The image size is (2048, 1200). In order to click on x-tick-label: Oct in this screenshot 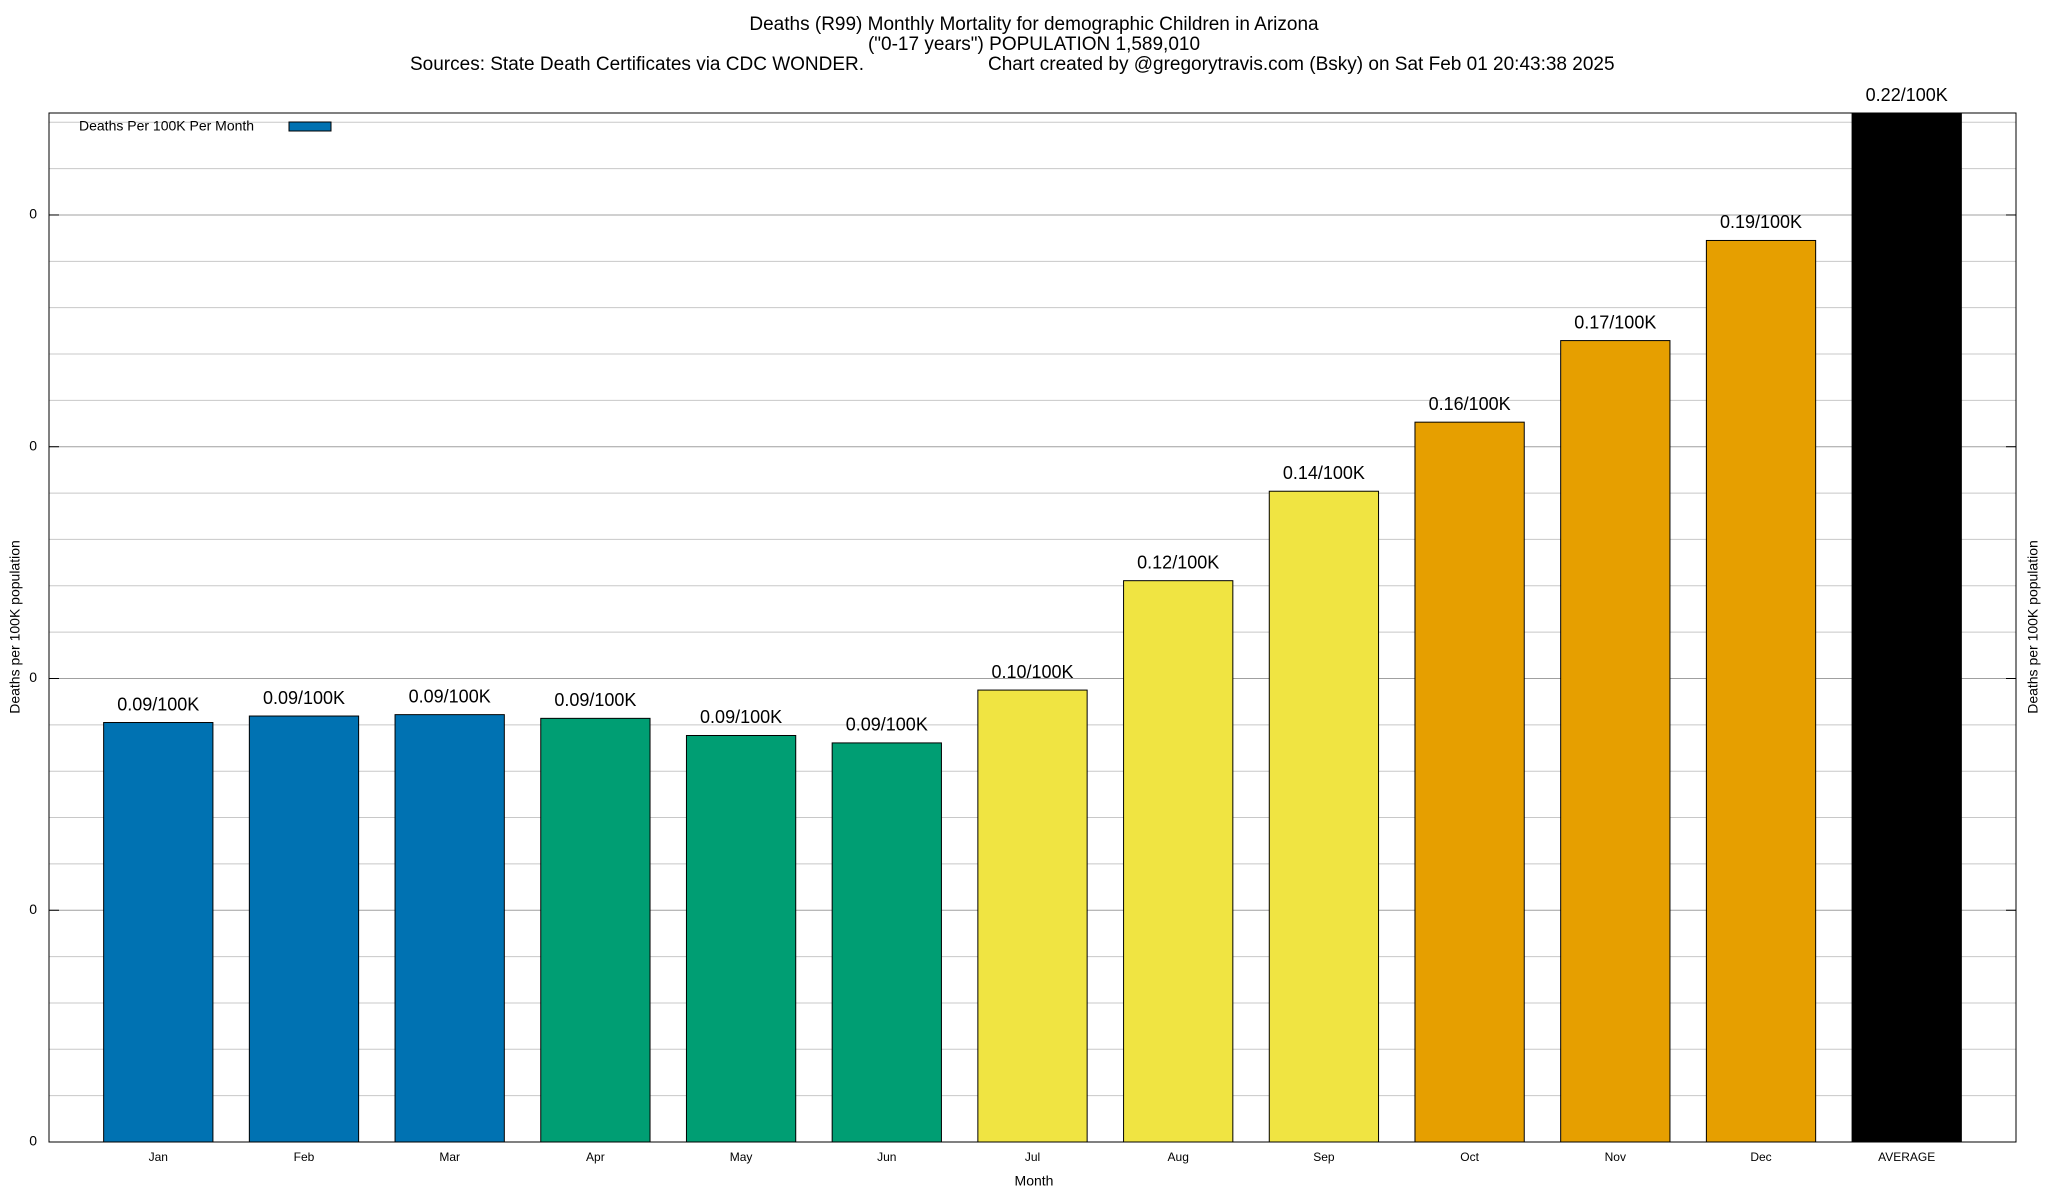, I will do `click(1469, 1157)`.